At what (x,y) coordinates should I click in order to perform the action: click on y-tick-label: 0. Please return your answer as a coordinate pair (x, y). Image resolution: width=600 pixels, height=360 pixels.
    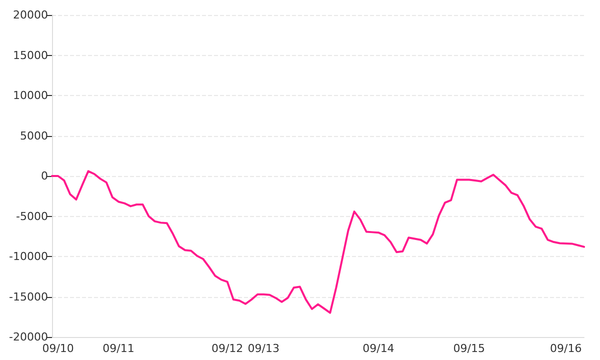
    Looking at the image, I should click on (44, 176).